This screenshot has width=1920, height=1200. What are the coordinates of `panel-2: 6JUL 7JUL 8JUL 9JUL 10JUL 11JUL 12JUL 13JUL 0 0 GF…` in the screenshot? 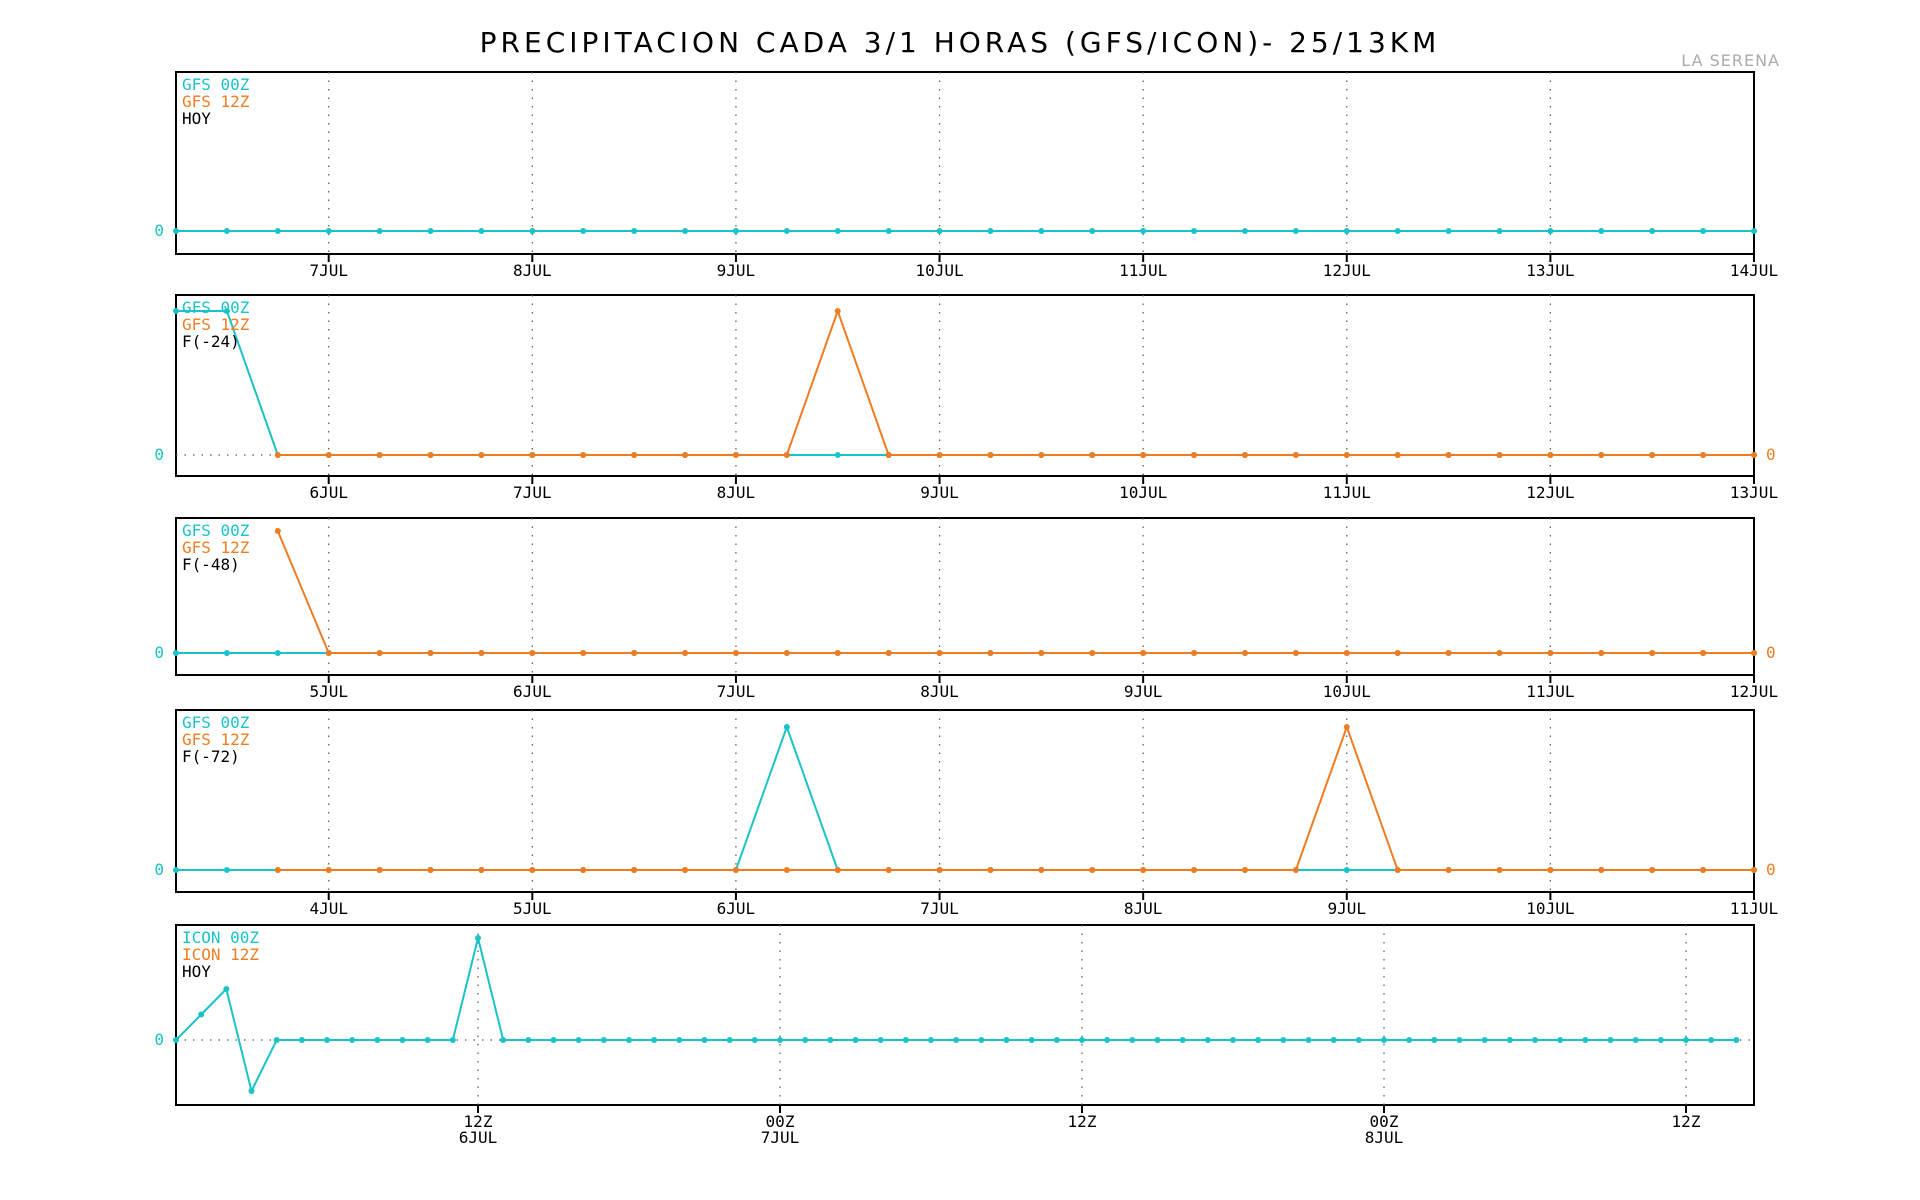 It's located at (966, 398).